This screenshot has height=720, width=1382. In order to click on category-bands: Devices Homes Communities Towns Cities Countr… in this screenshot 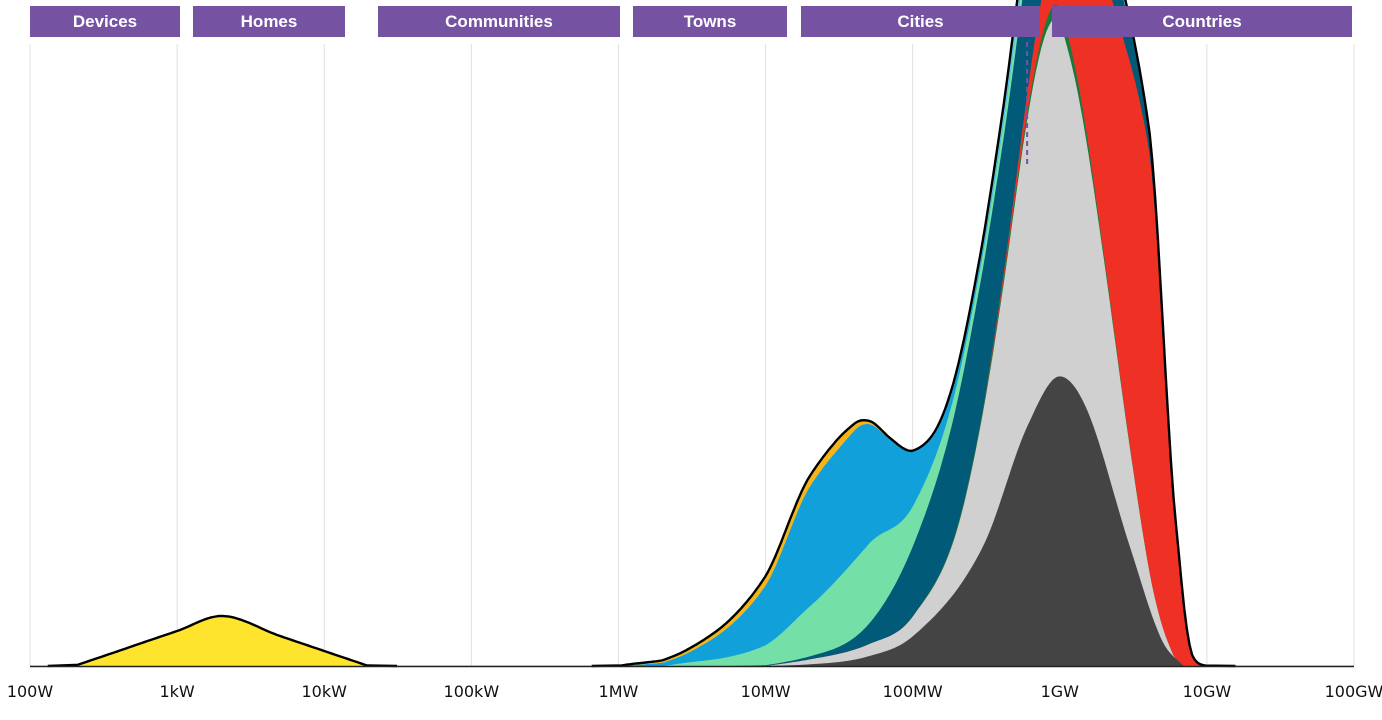, I will do `click(691, 21)`.